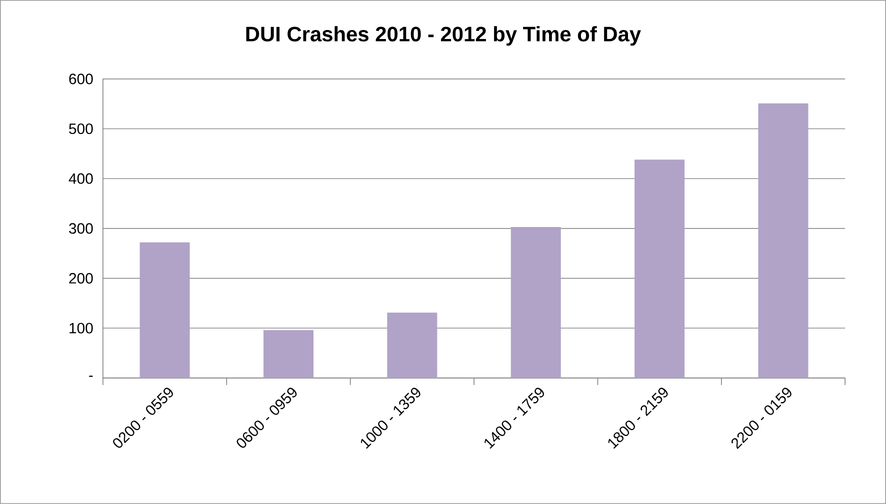  I want to click on y-tick-label: 600, so click(81, 79).